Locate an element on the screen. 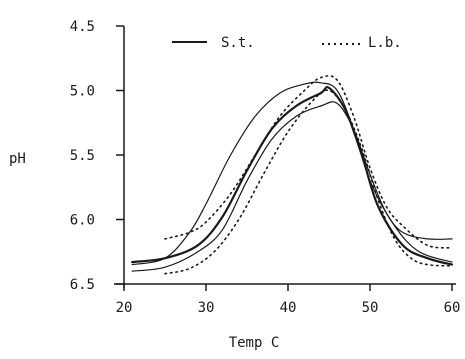  x-tick-label: 20 is located at coordinates (124, 308).